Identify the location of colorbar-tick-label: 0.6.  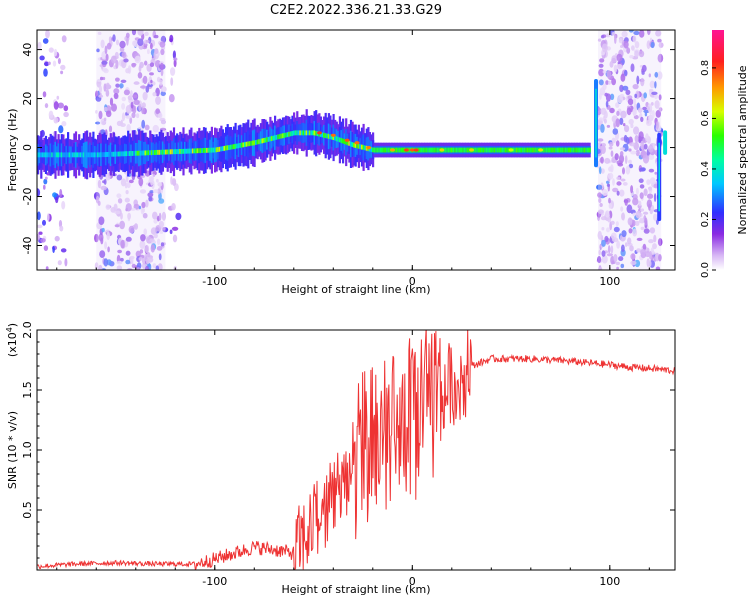
(705, 118).